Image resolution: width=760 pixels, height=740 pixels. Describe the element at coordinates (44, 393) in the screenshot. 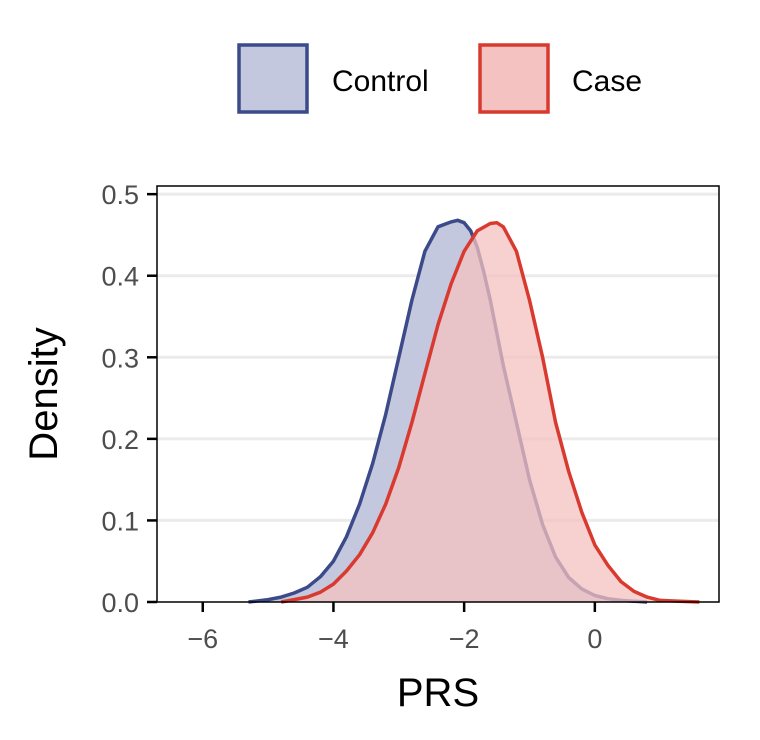

I see `y-axis-title: Density` at that location.